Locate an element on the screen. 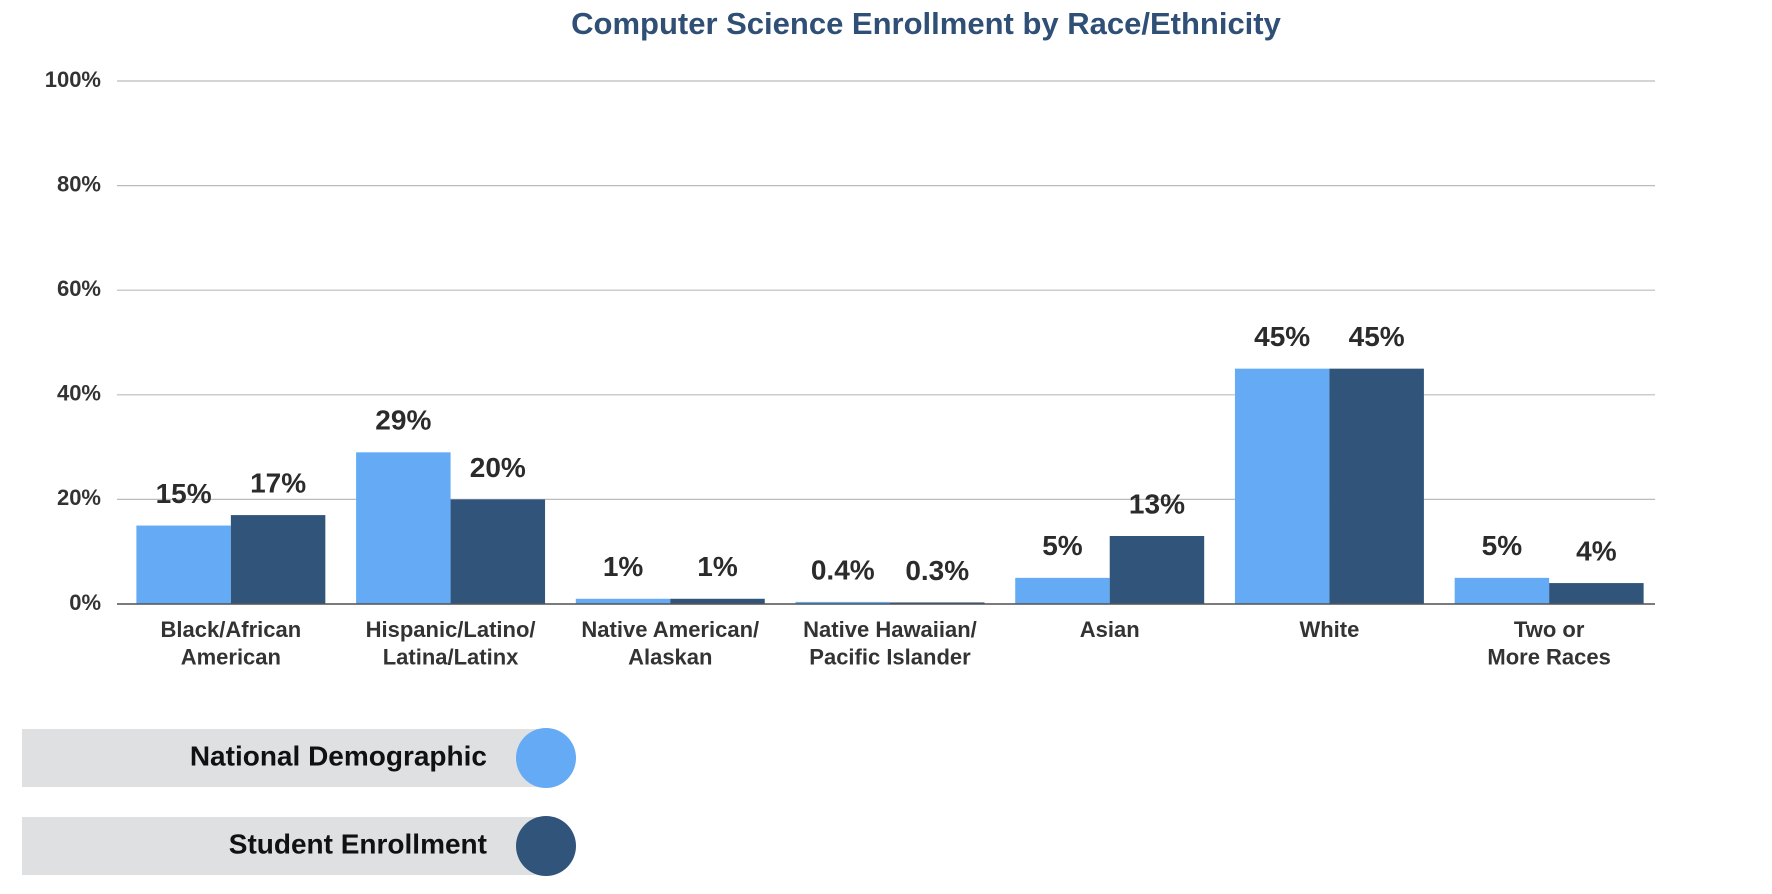 This screenshot has height=894, width=1772. value-label: 29% is located at coordinates (403, 420).